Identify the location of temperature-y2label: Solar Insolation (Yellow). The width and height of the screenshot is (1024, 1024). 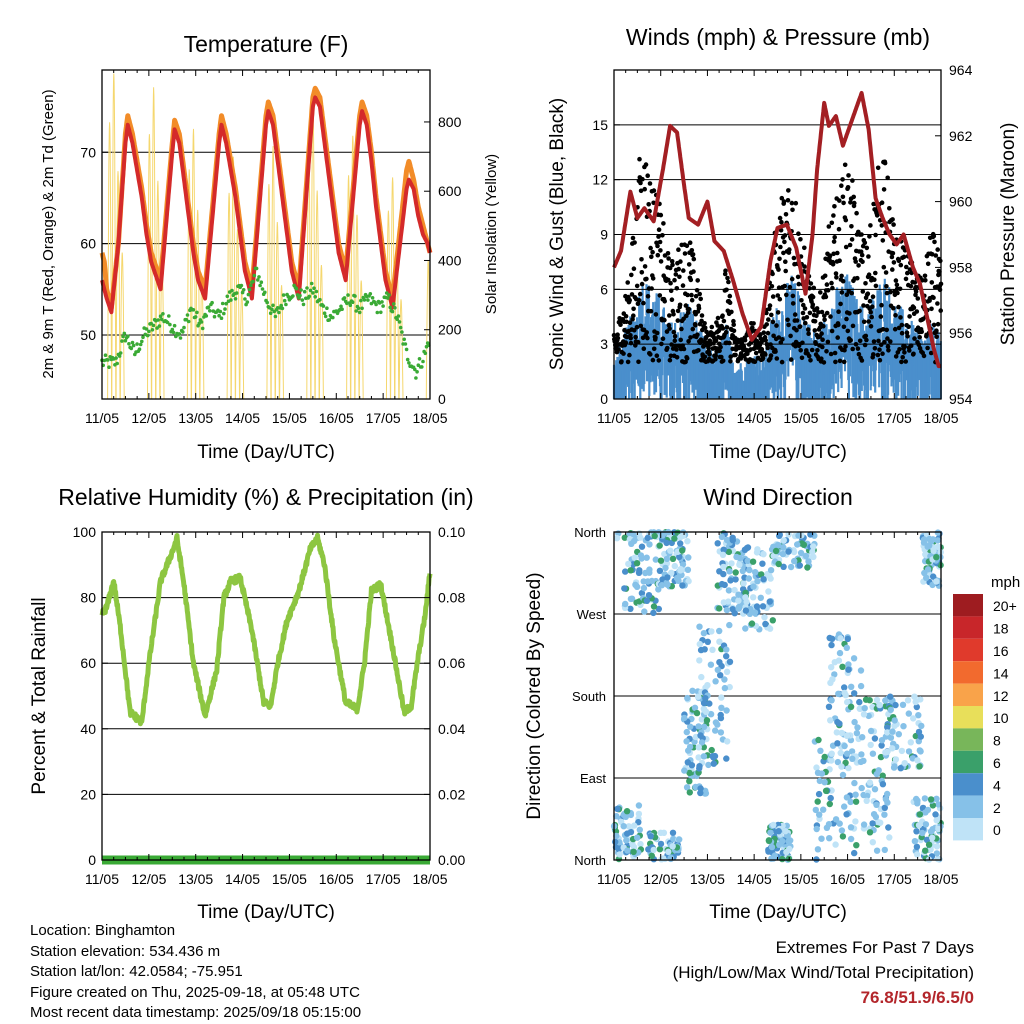
(491, 234).